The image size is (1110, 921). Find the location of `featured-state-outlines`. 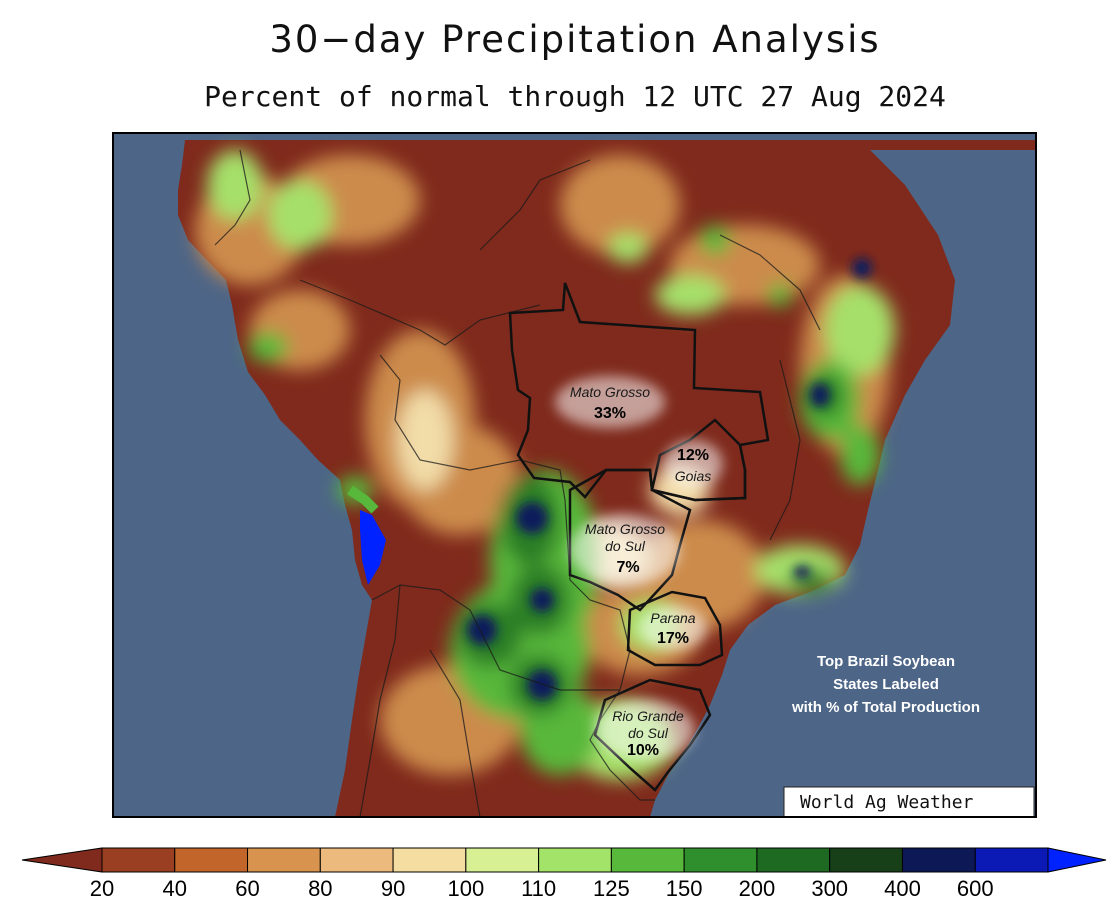

featured-state-outlines is located at coordinates (639, 537).